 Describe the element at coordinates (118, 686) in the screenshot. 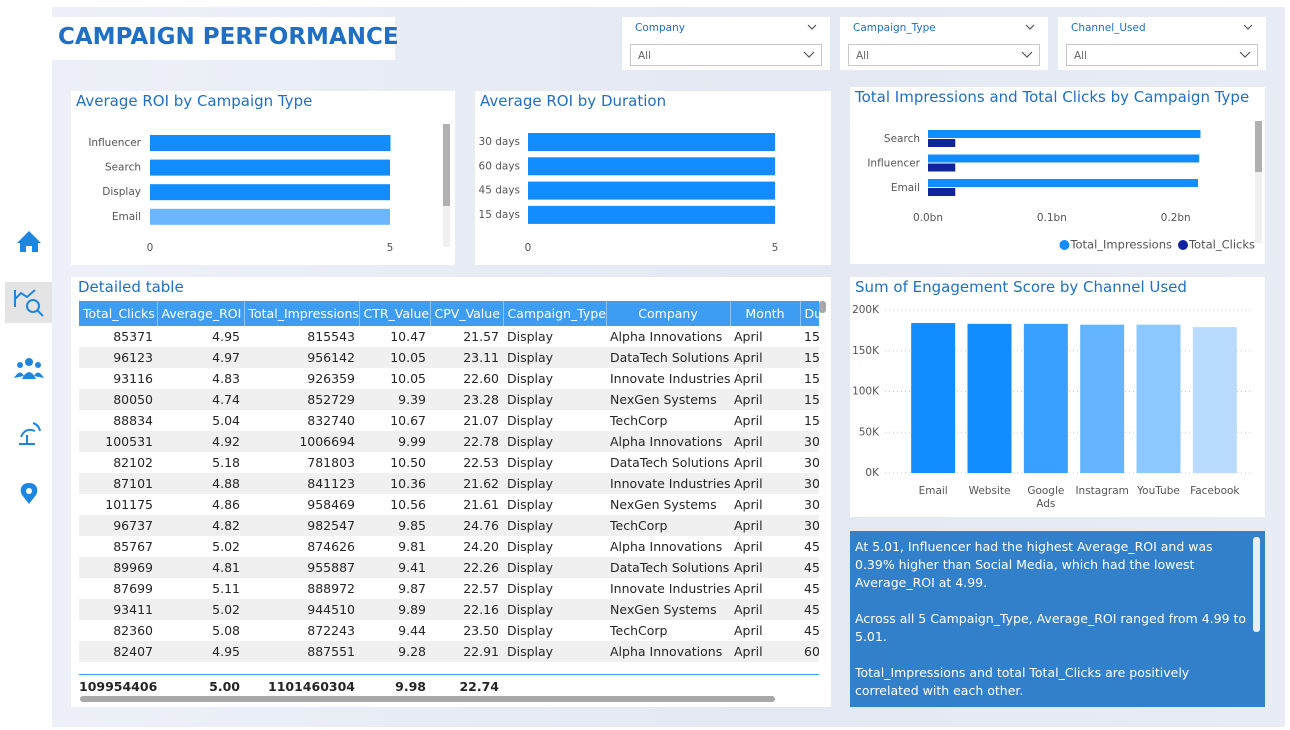

I see `total-cell: 109954406` at that location.